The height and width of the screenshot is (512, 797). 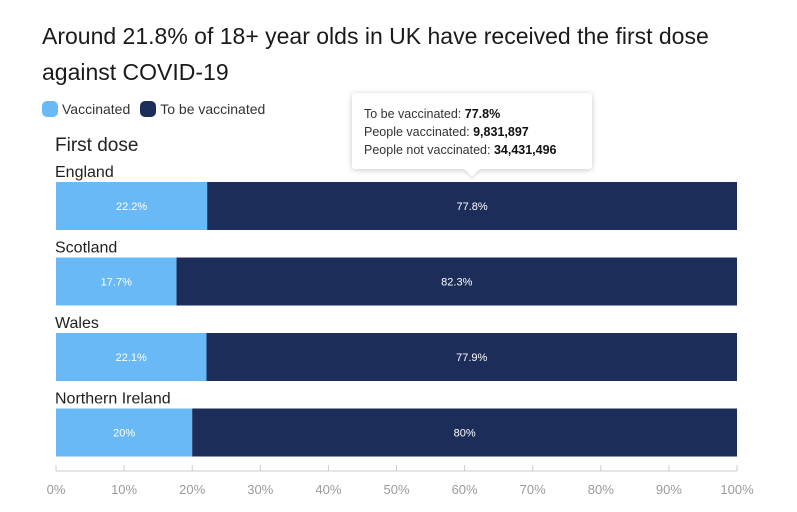 What do you see at coordinates (669, 489) in the screenshot?
I see `x-tick-label: 90%` at bounding box center [669, 489].